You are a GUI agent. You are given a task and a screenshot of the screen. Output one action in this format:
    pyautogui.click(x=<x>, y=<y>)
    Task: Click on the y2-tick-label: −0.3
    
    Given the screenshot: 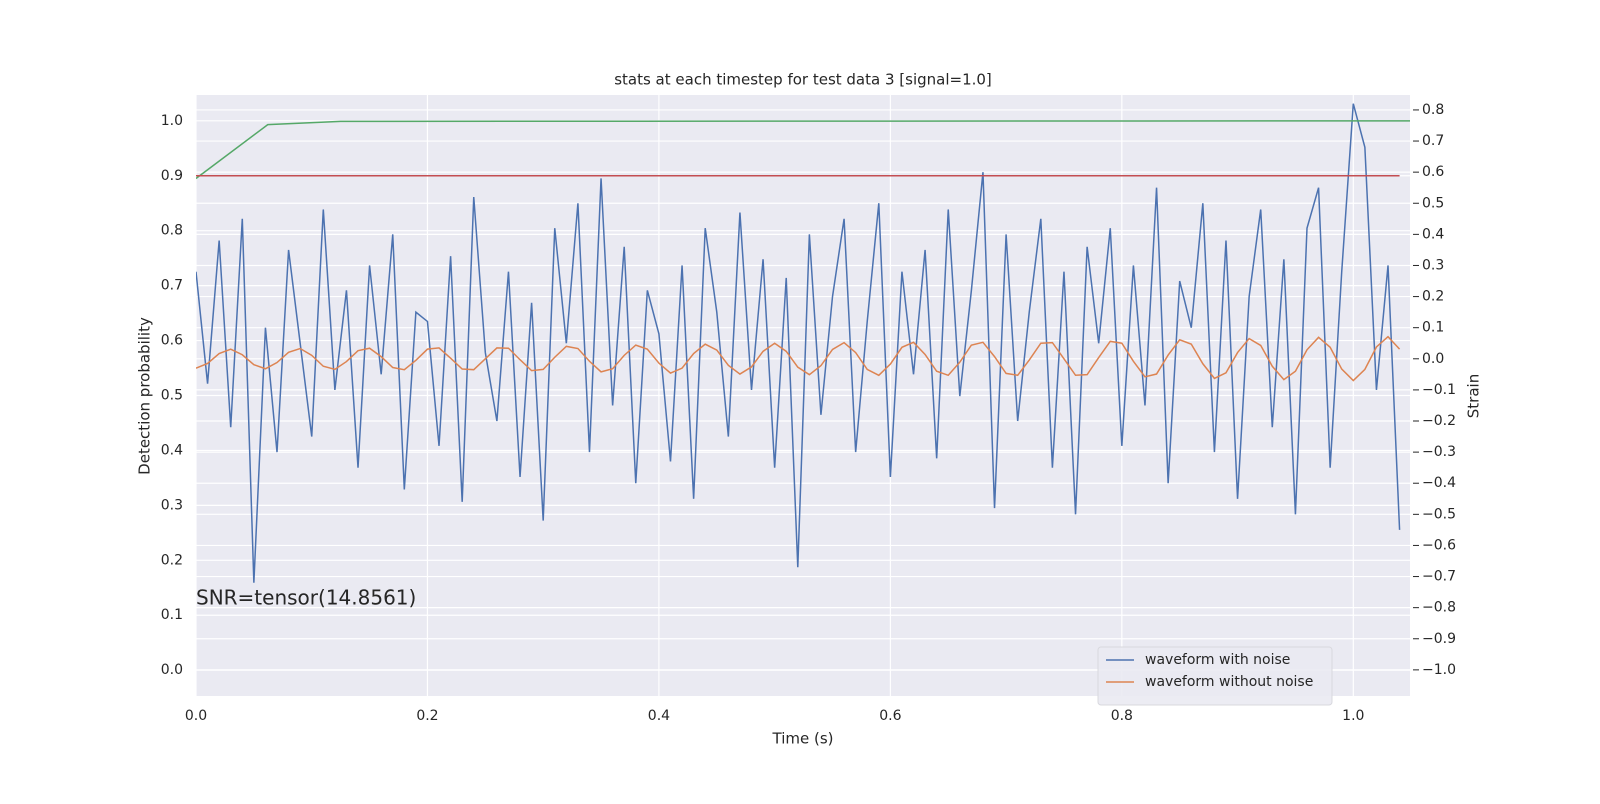 What is the action you would take?
    pyautogui.click(x=1439, y=452)
    